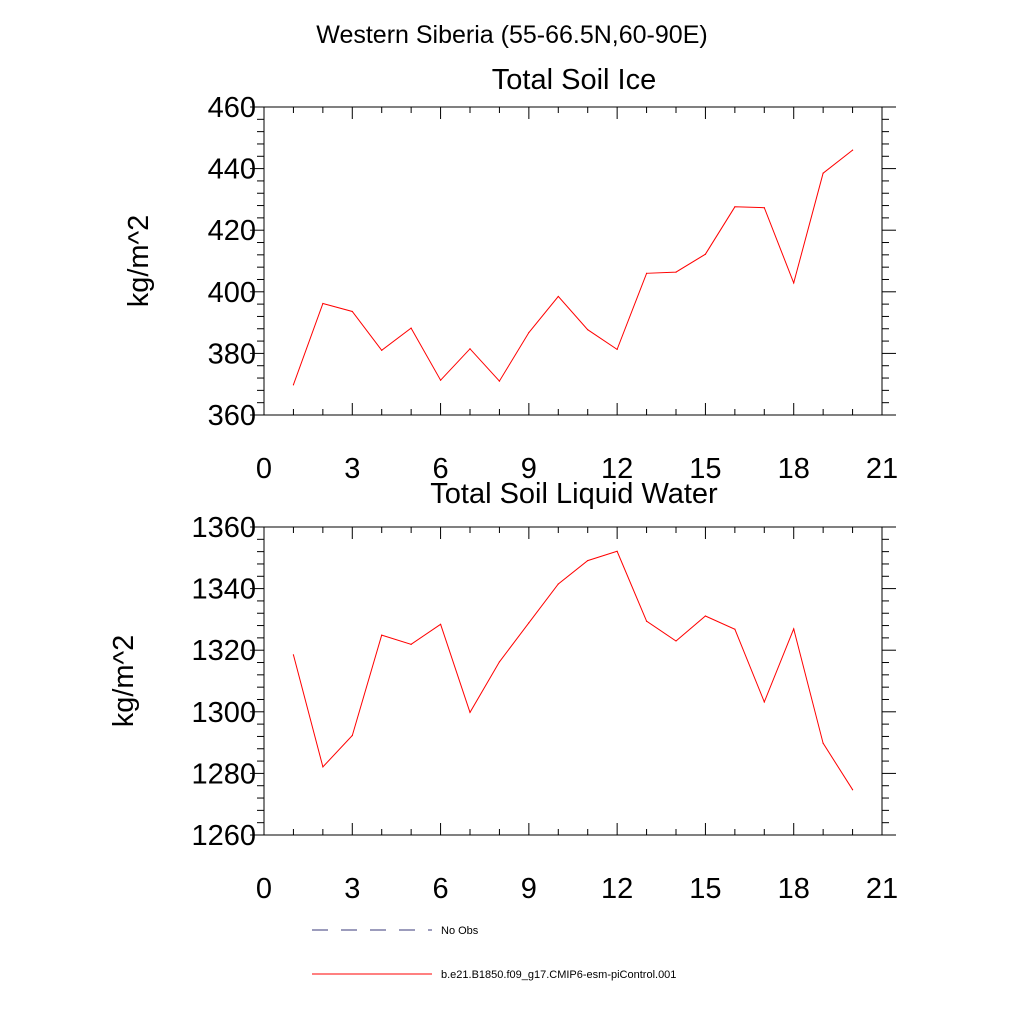 The width and height of the screenshot is (1024, 1024). I want to click on y-tick-label: 440, so click(232, 170).